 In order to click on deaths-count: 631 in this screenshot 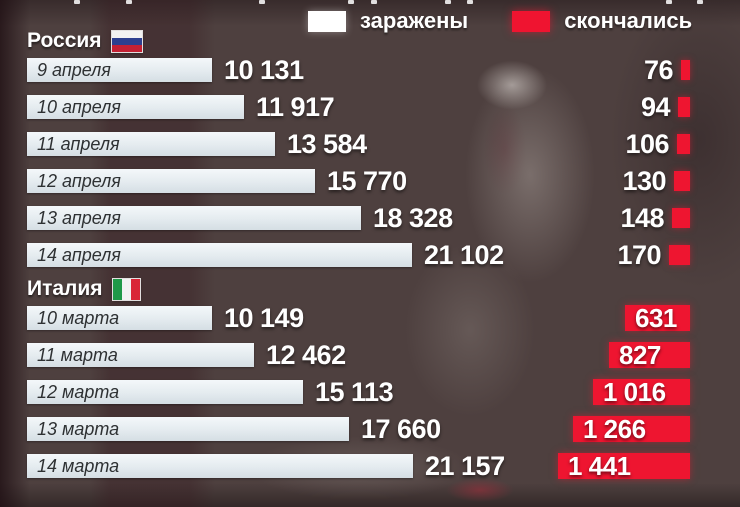, I will do `click(656, 318)`.